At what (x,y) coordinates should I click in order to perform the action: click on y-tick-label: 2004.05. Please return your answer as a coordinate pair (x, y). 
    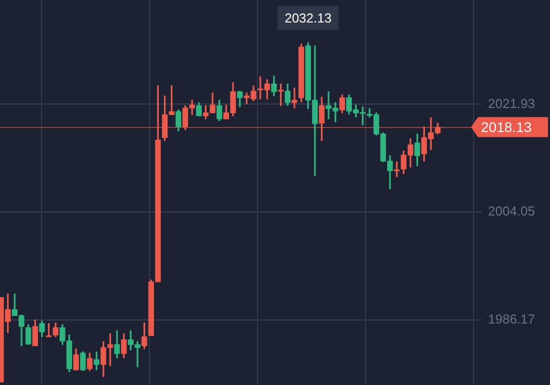
    Looking at the image, I should click on (511, 211).